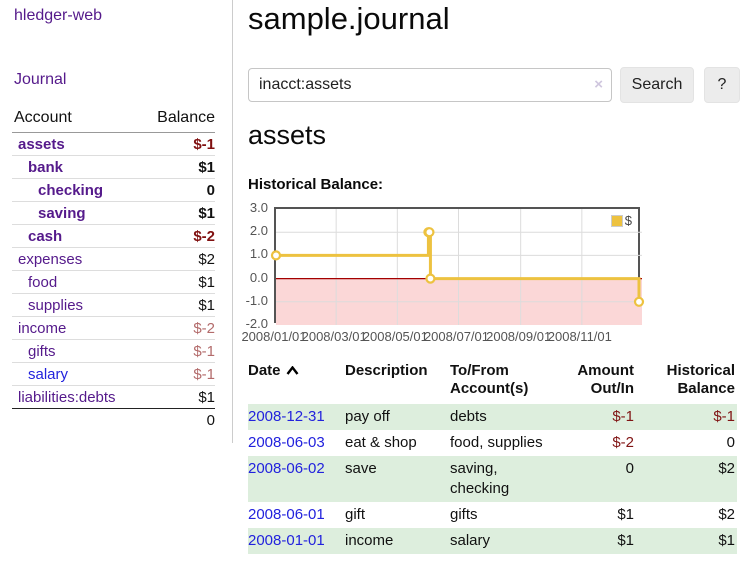  What do you see at coordinates (292, 371) in the screenshot?
I see `sort-asc-icon` at bounding box center [292, 371].